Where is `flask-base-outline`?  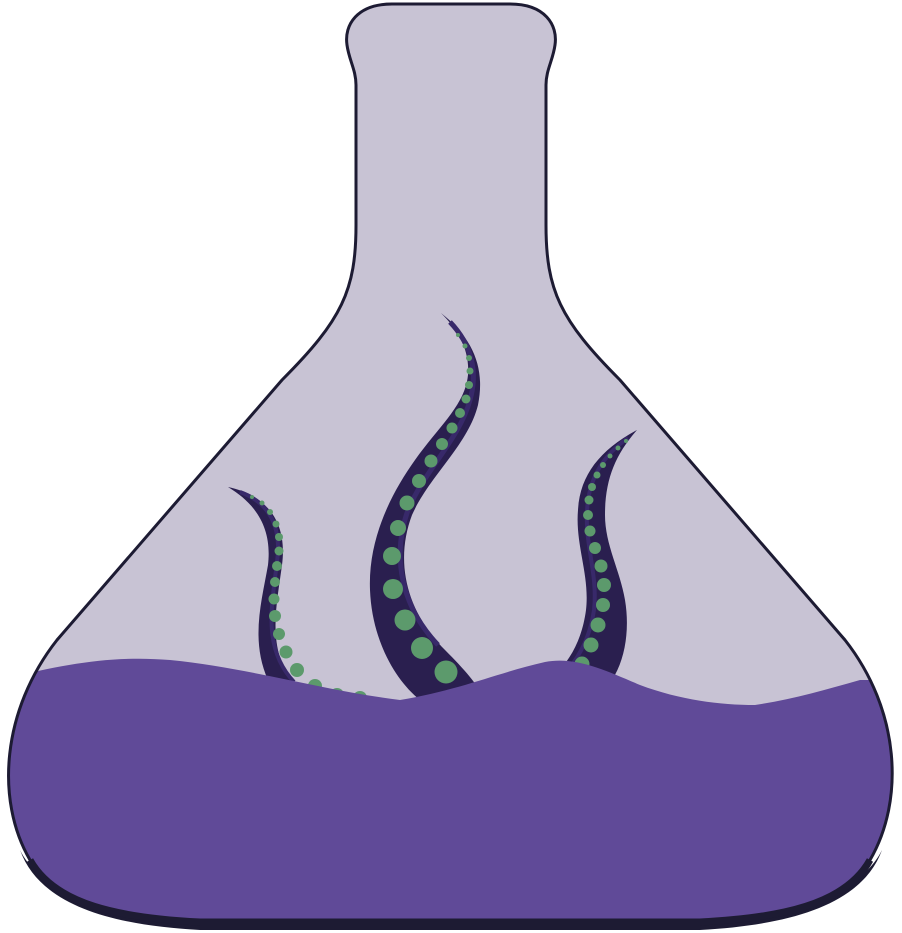
flask-base-outline is located at coordinates (450, 892).